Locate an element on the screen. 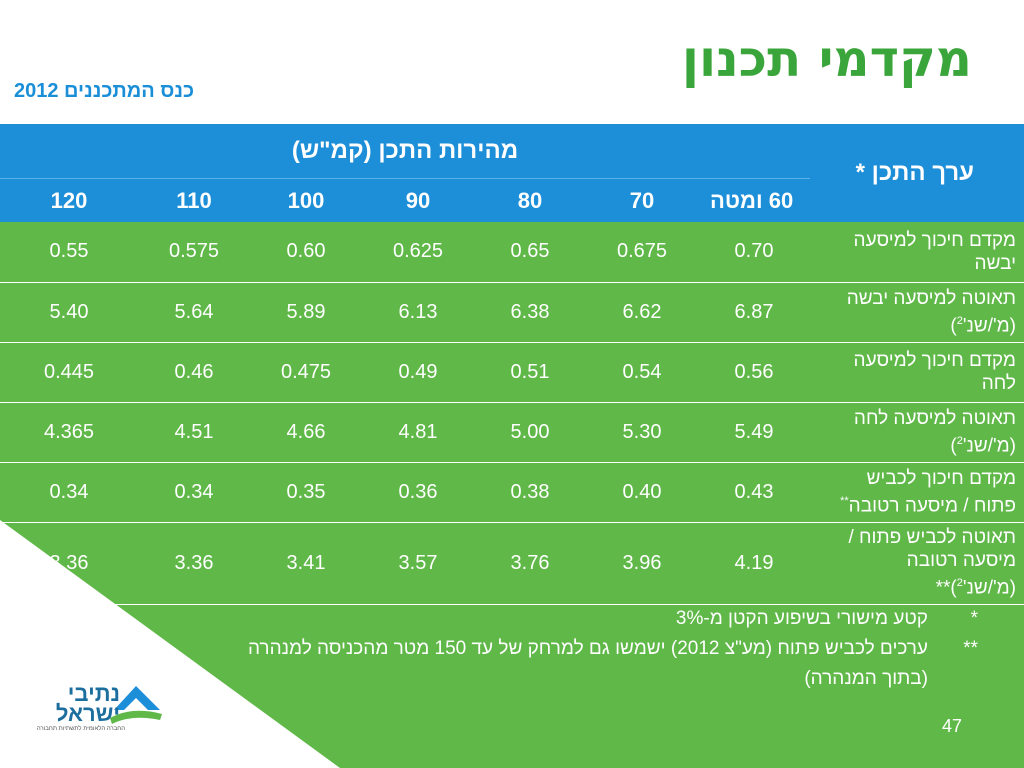  table-cell: 4.365 is located at coordinates (69, 432).